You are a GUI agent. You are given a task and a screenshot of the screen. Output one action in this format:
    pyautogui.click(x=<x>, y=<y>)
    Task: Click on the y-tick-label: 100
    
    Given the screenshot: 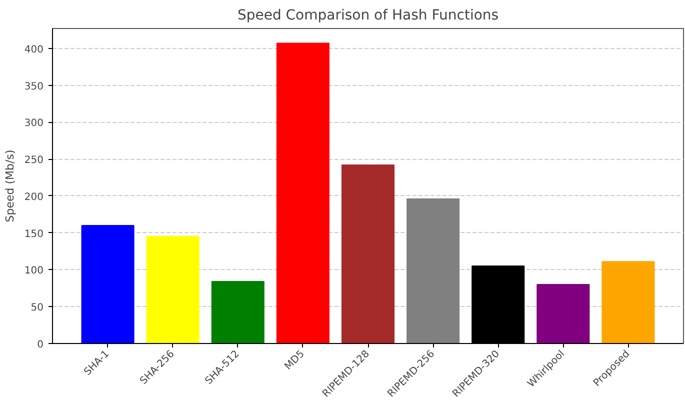 What is the action you would take?
    pyautogui.click(x=34, y=271)
    